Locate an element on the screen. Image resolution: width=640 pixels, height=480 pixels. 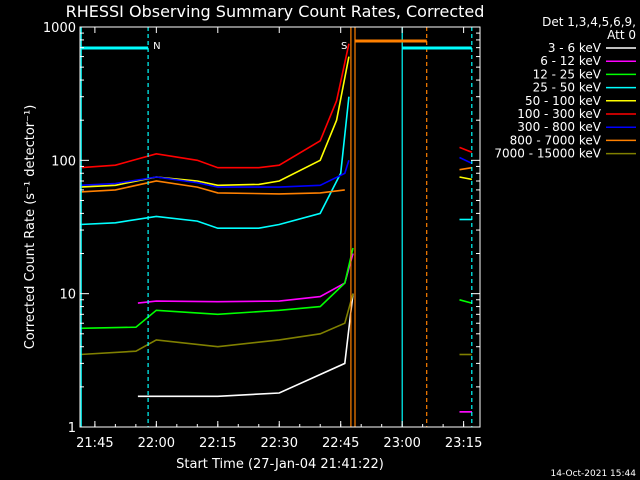
x-tick-label-2: 22:00 is located at coordinates (156, 443).